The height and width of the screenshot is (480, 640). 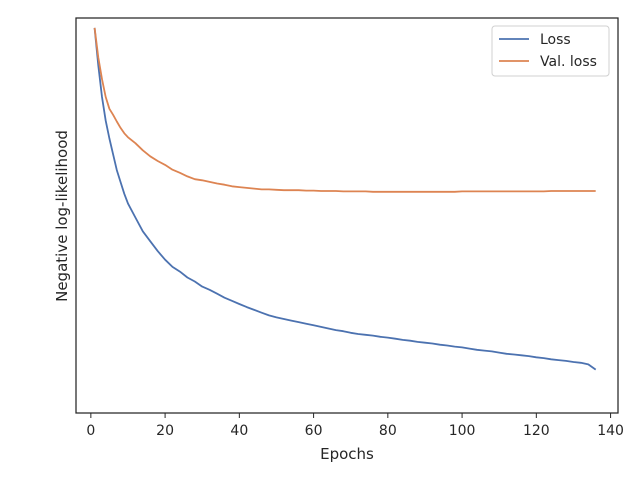 What do you see at coordinates (314, 431) in the screenshot?
I see `x-tick-label: 60` at bounding box center [314, 431].